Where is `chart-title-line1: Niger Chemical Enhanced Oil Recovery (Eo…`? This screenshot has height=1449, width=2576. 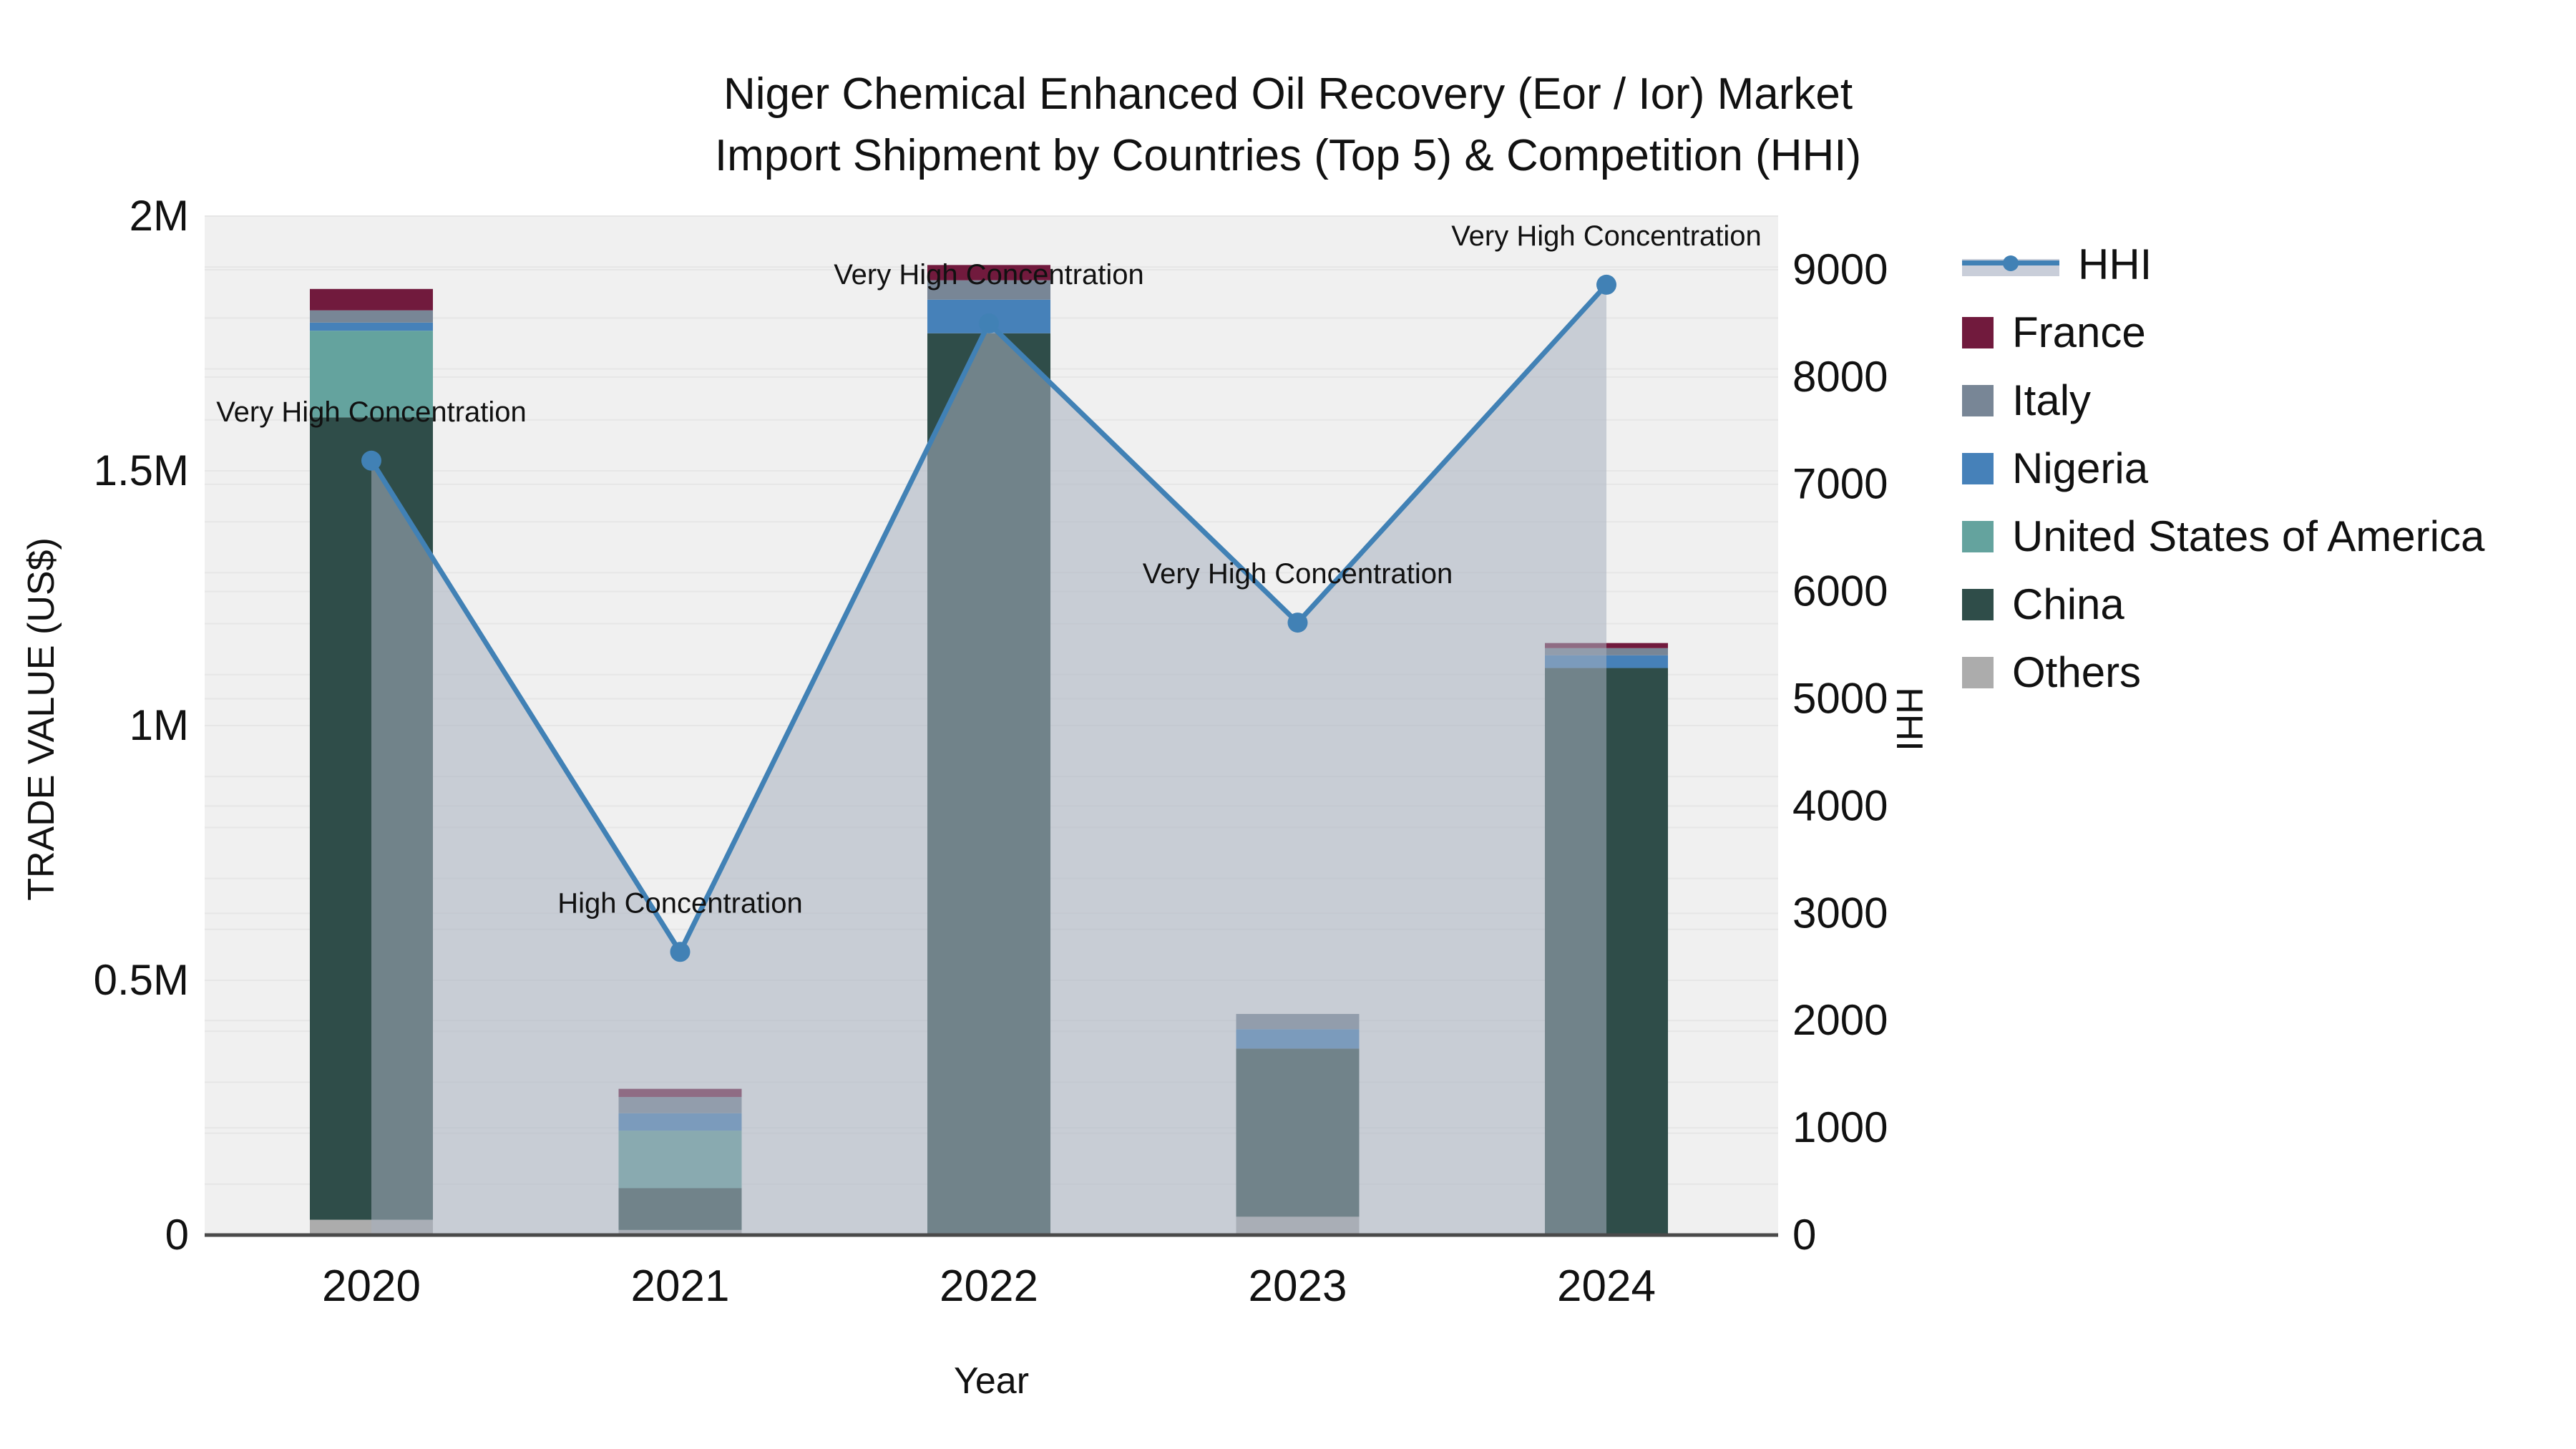
chart-title-line1: Niger Chemical Enhanced Oil Recovery (Eo… is located at coordinates (1288, 94).